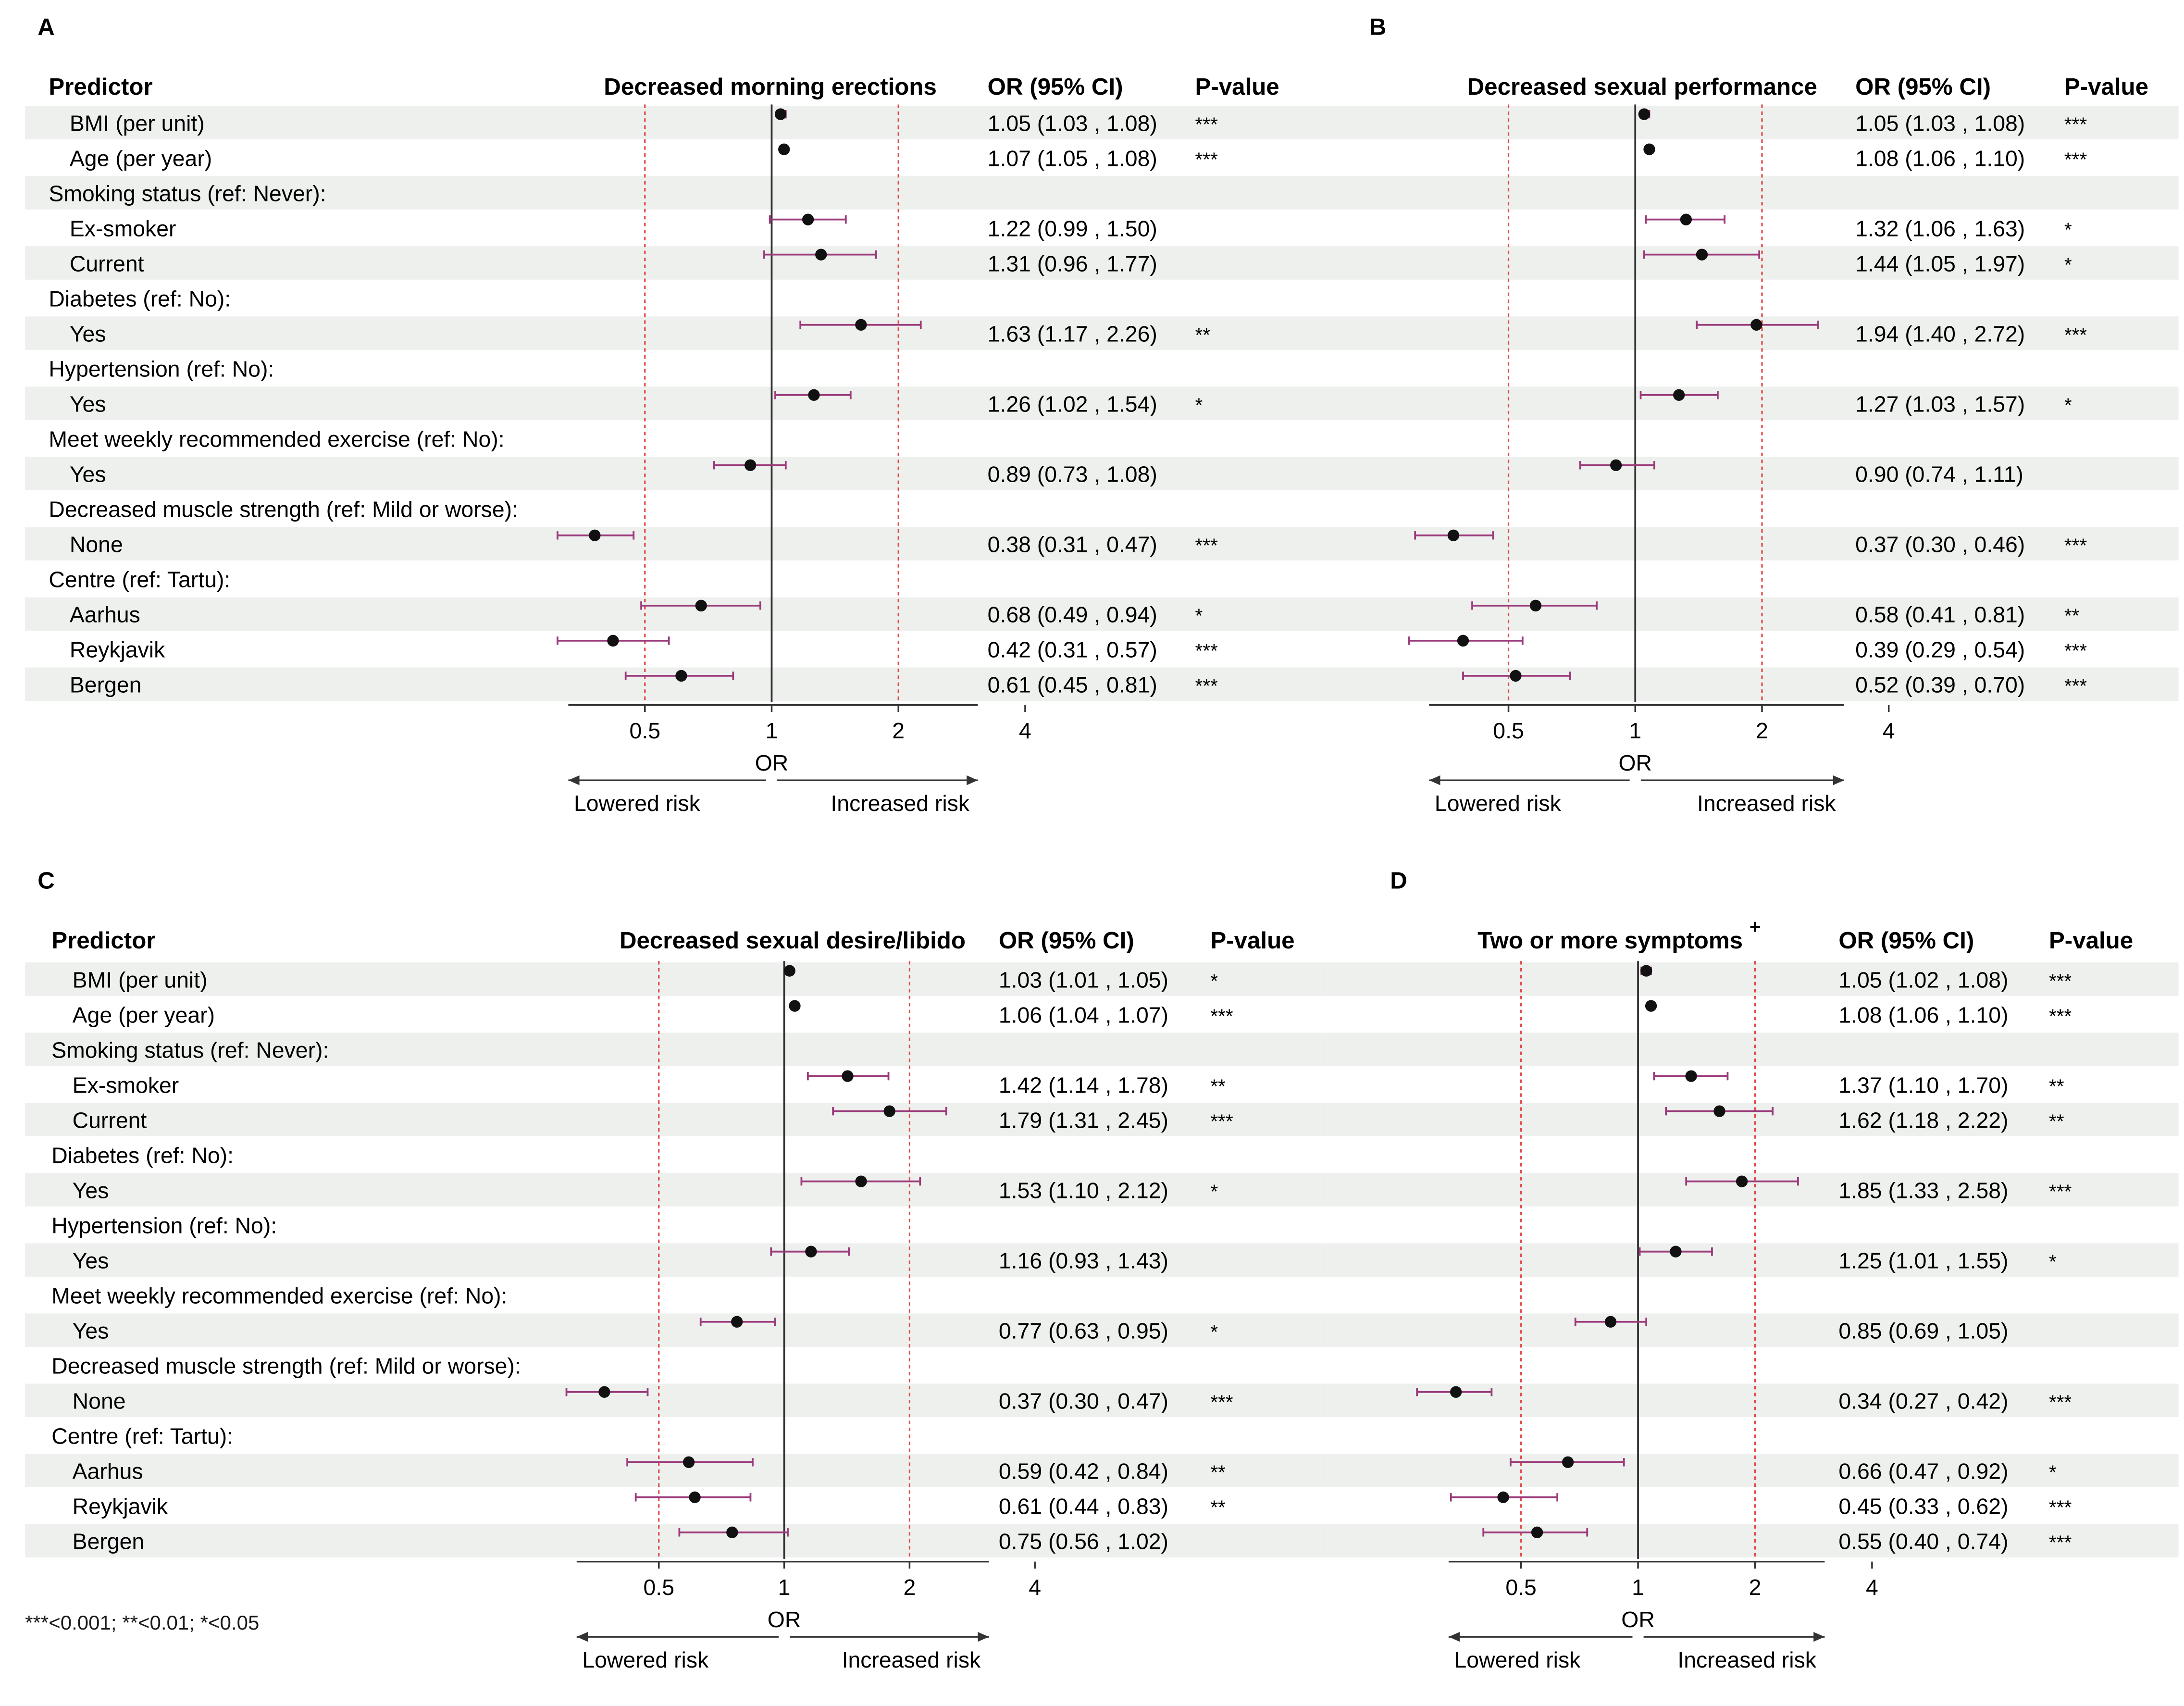  What do you see at coordinates (1499, 803) in the screenshot?
I see `lowered-risk-label-b: Lowered risk` at bounding box center [1499, 803].